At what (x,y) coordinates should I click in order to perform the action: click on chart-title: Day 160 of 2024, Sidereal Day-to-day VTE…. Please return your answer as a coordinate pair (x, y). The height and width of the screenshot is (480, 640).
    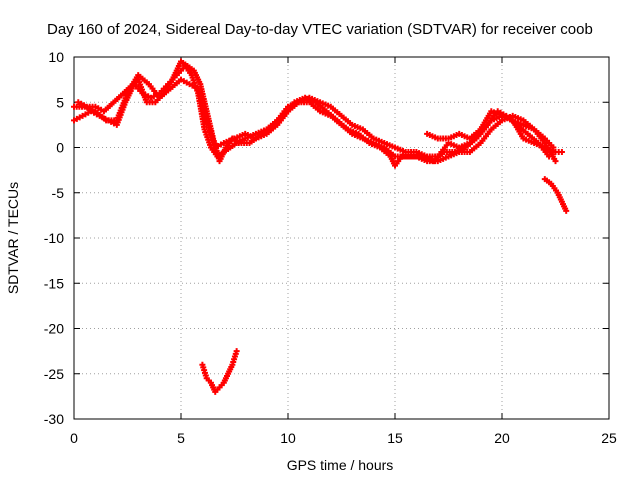
    Looking at the image, I should click on (320, 29).